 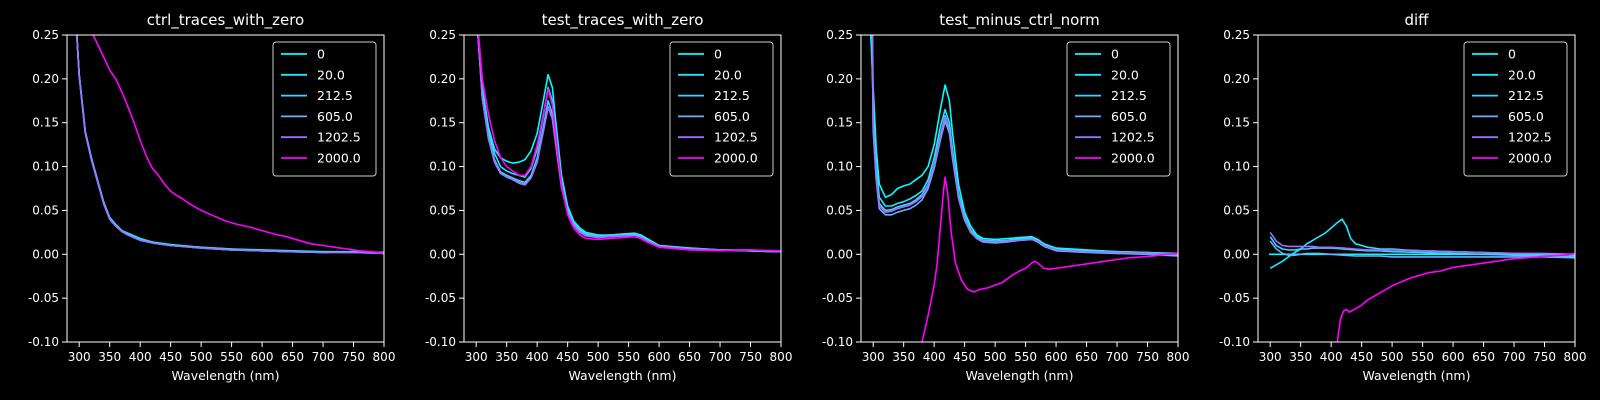 What do you see at coordinates (442, 35) in the screenshot?
I see `y-tick-label: 0.25` at bounding box center [442, 35].